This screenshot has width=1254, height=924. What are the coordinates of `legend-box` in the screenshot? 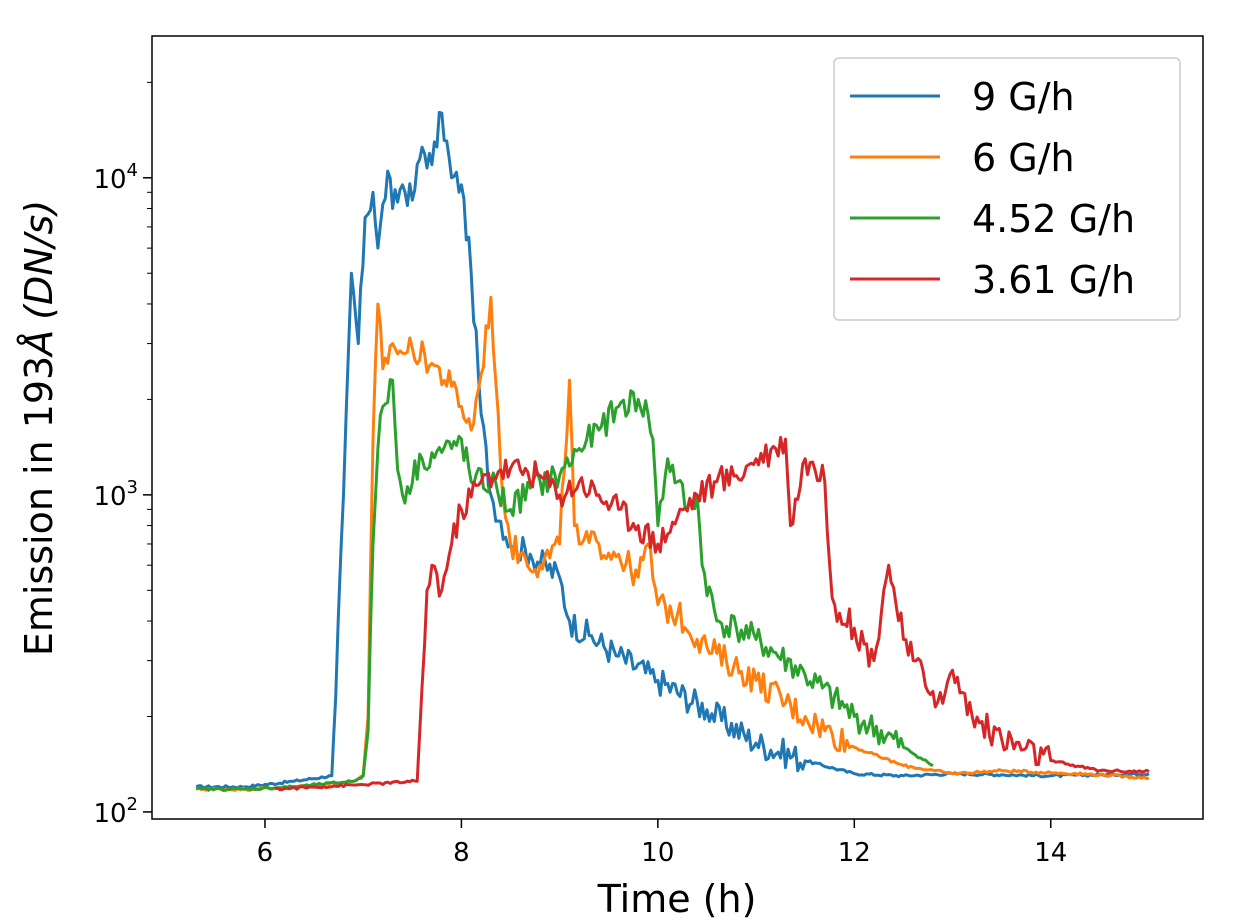 It's located at (1007, 189).